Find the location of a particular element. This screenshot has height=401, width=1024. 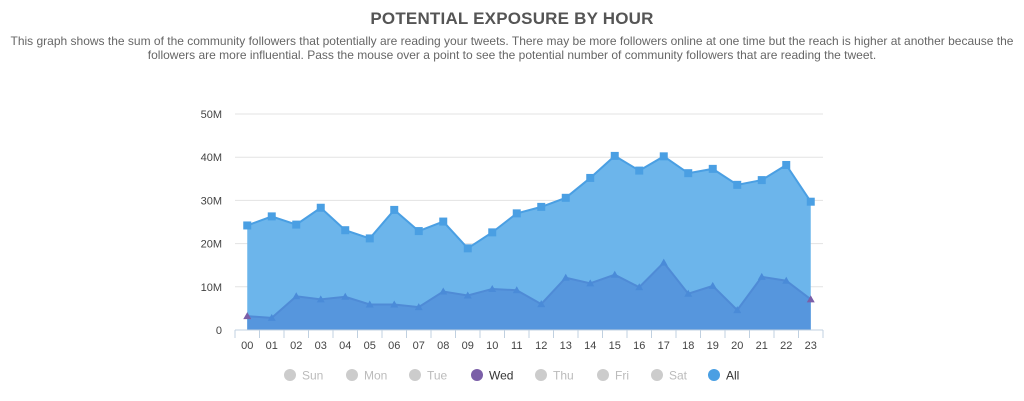

x-tick-label: 07 is located at coordinates (419, 346).